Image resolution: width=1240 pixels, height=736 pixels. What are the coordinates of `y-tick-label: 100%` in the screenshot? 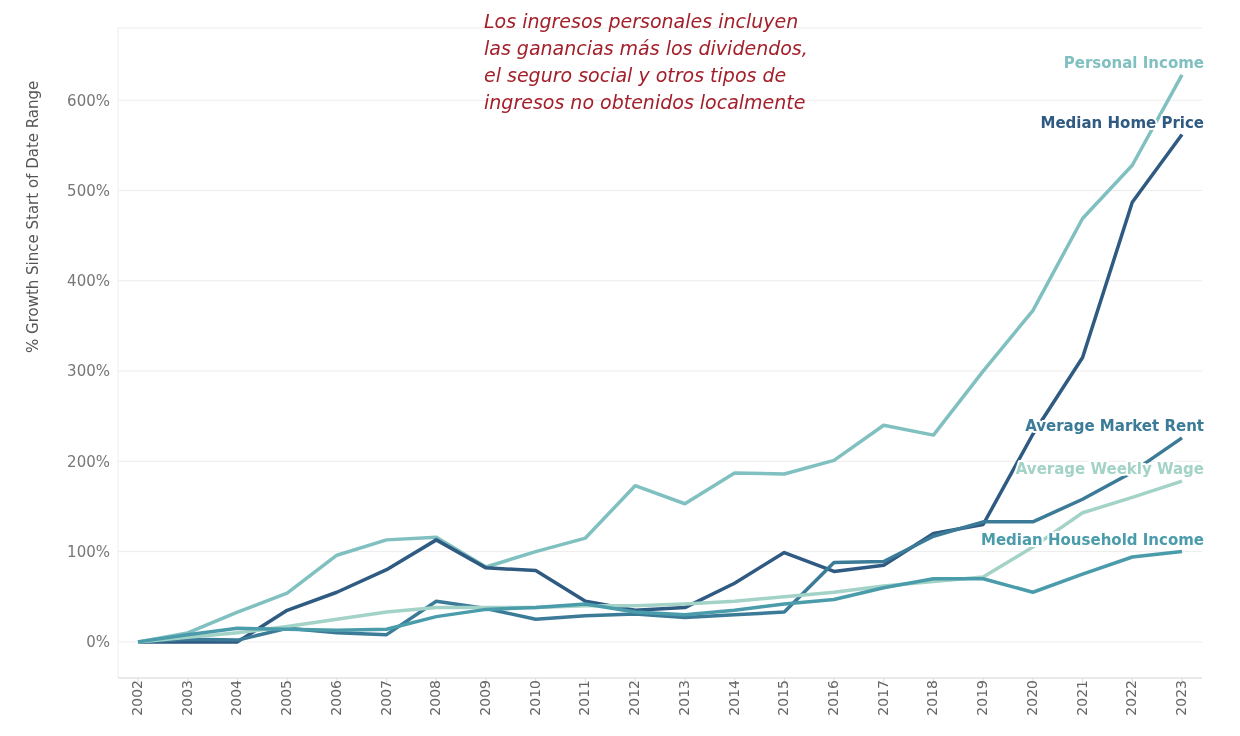 It's located at (88, 551).